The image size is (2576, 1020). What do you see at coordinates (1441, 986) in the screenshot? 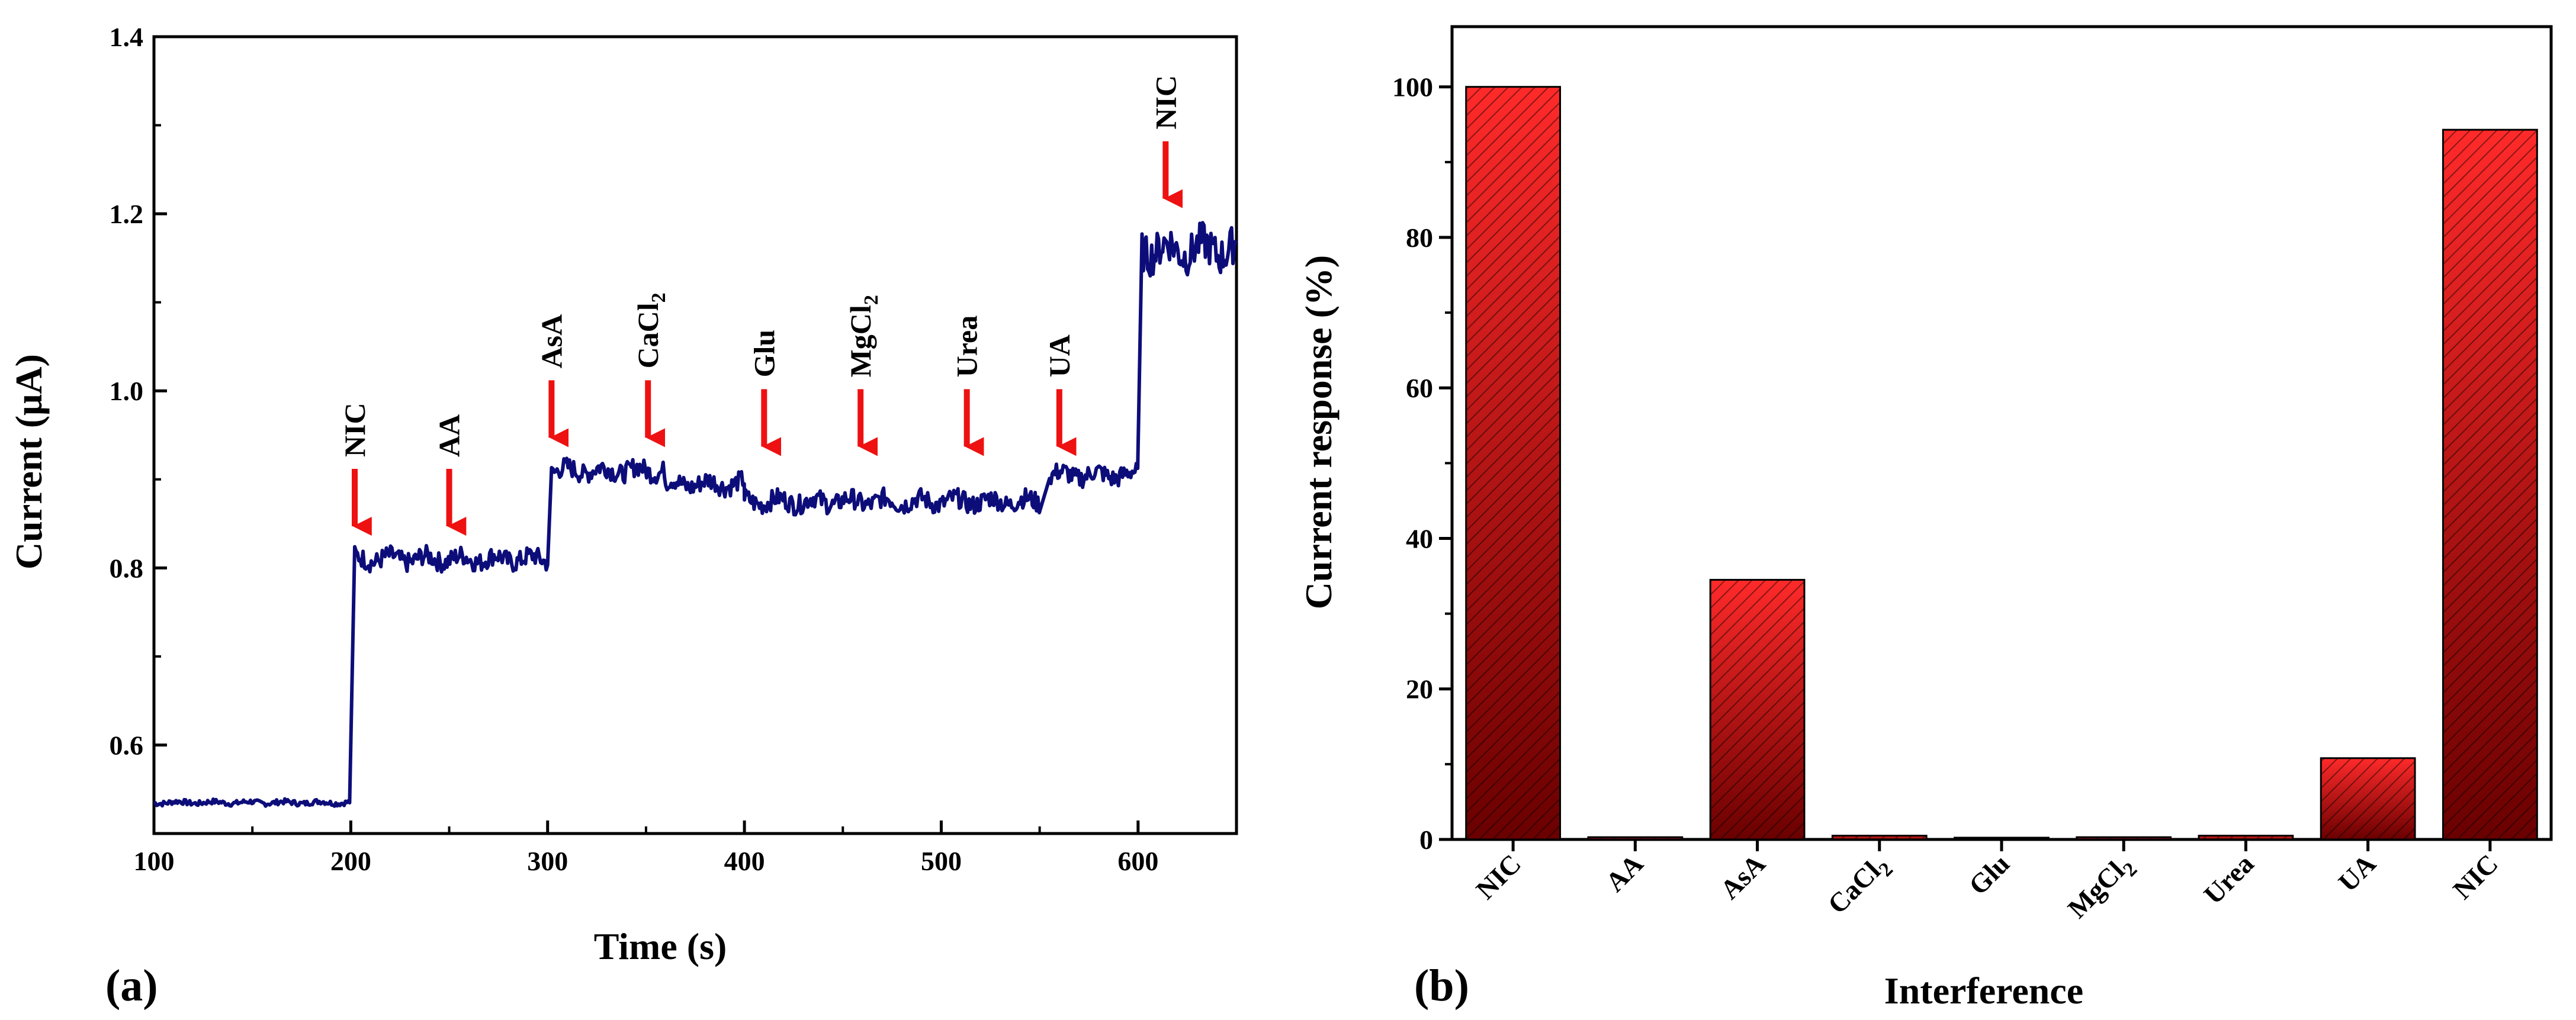
I see `panel-b-label: (b)` at bounding box center [1441, 986].